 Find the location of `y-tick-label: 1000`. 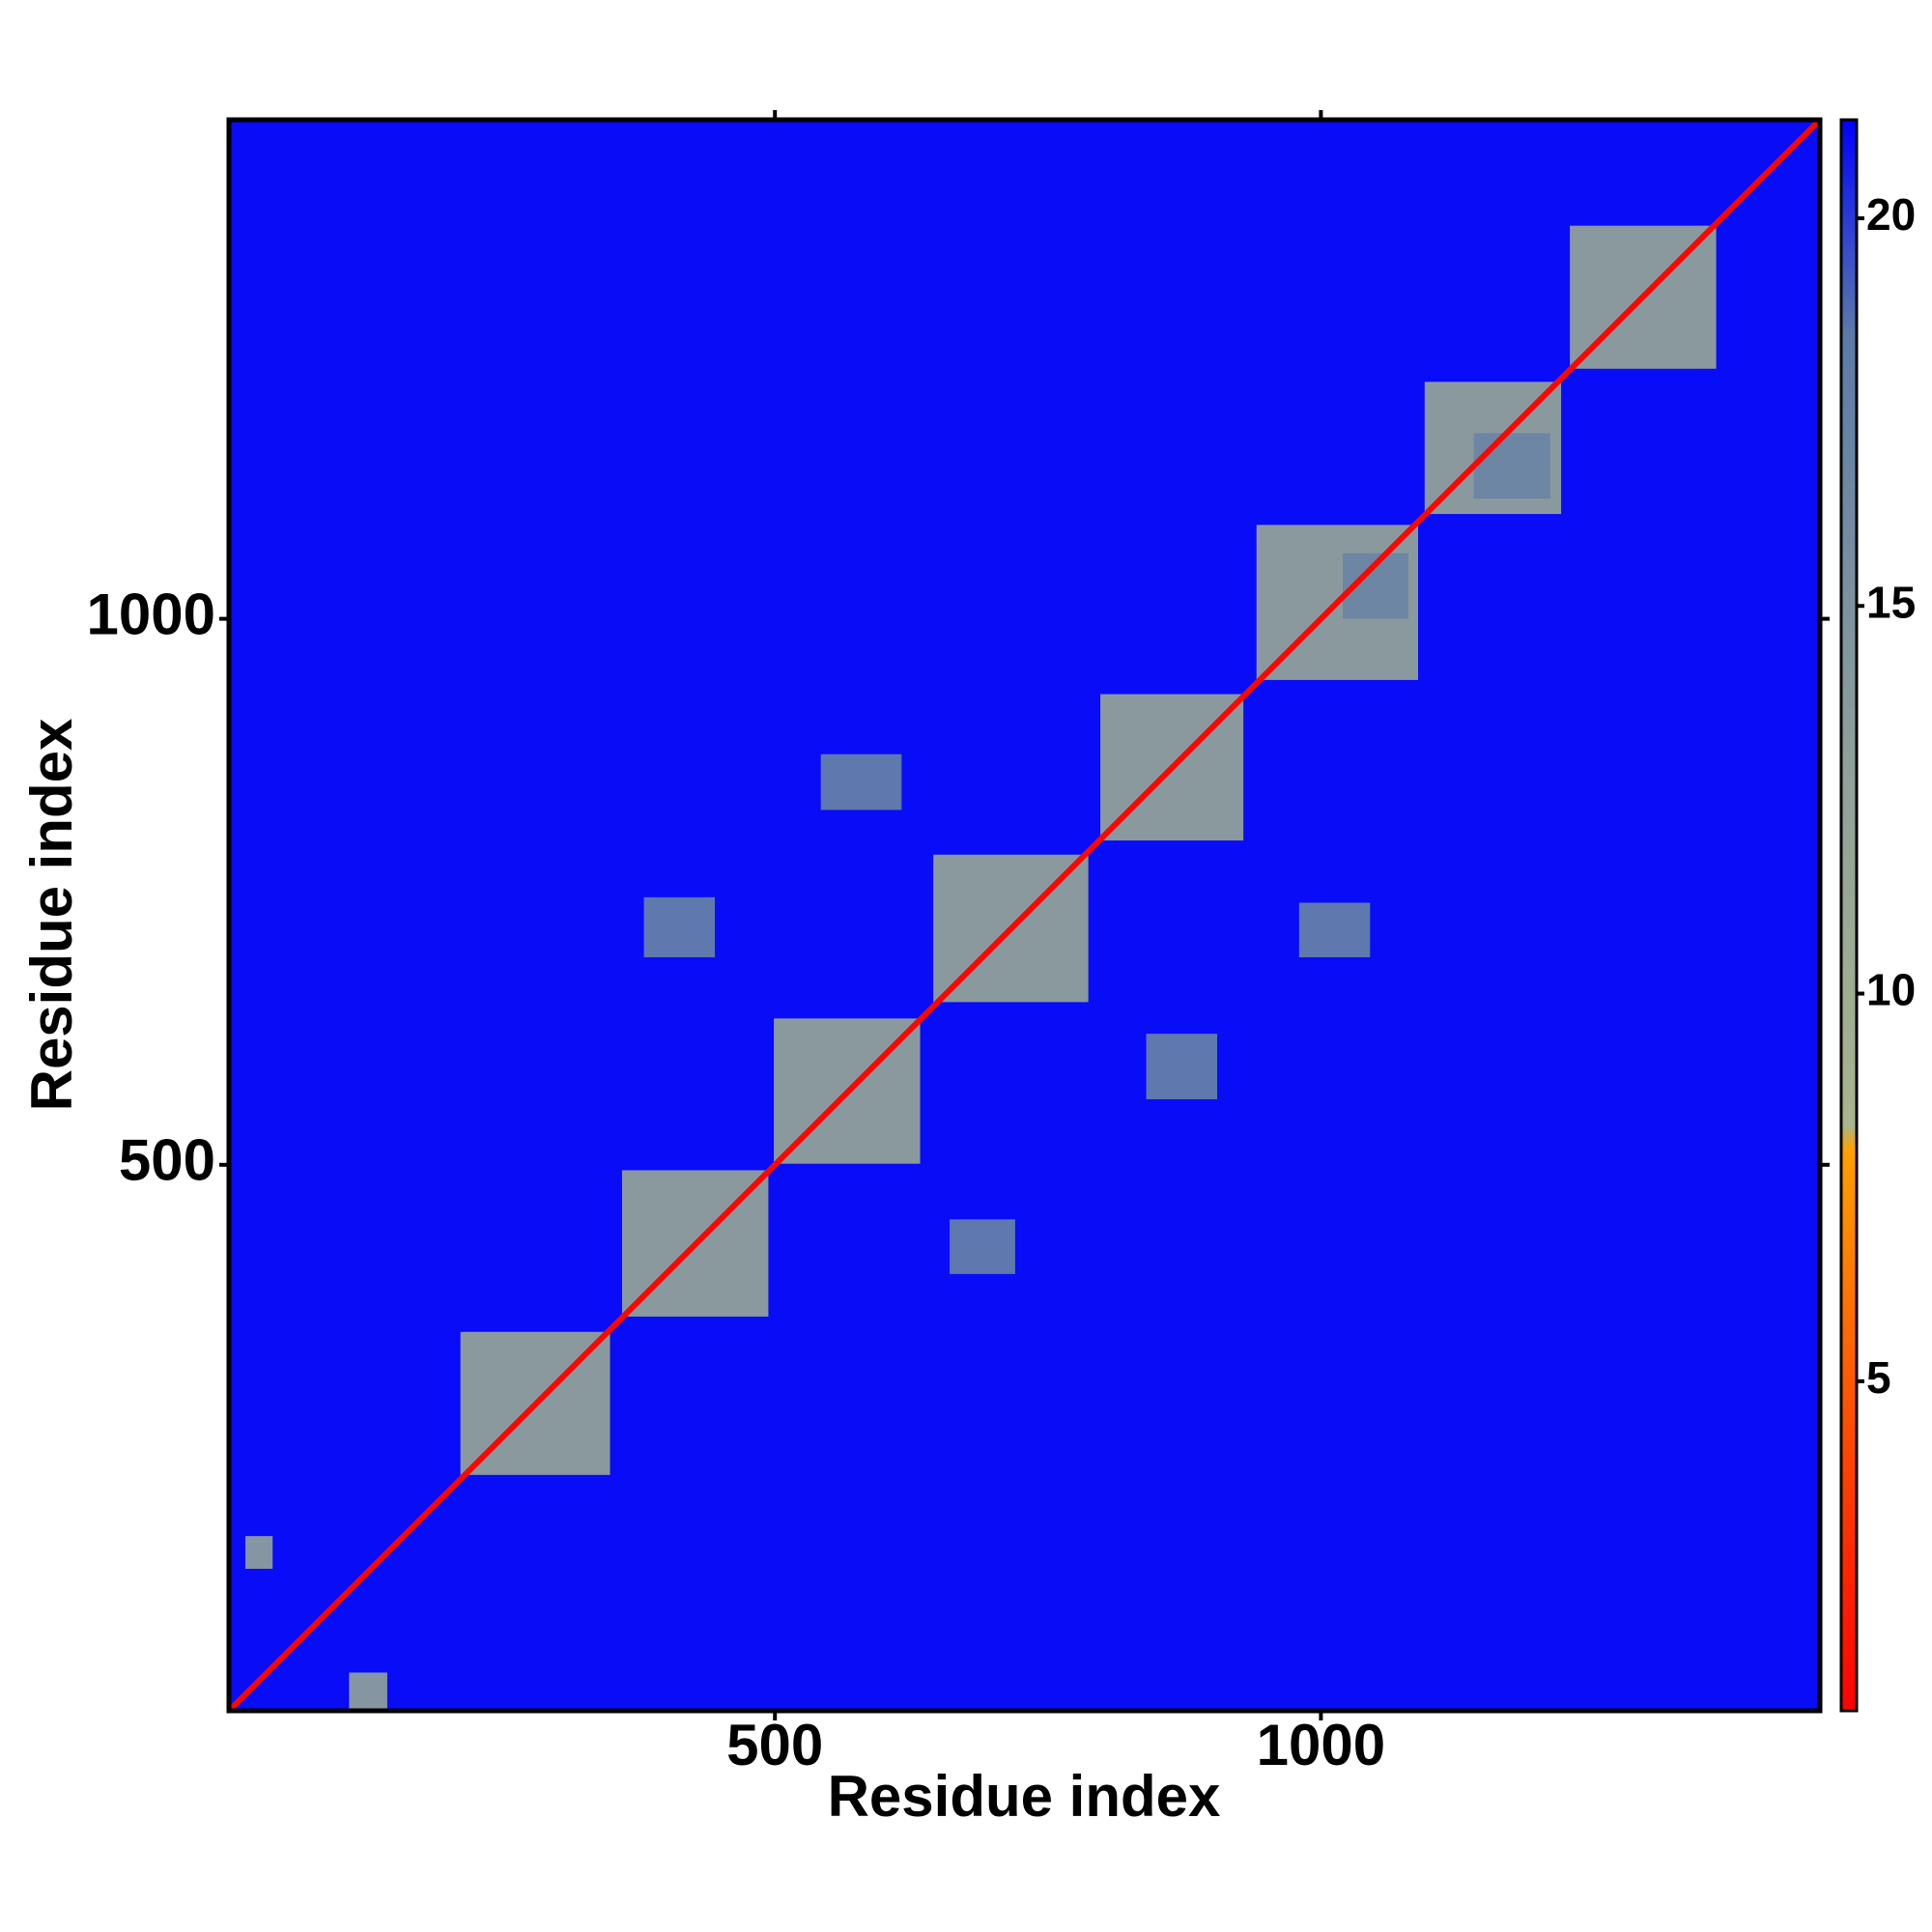

y-tick-label: 1000 is located at coordinates (151, 614).